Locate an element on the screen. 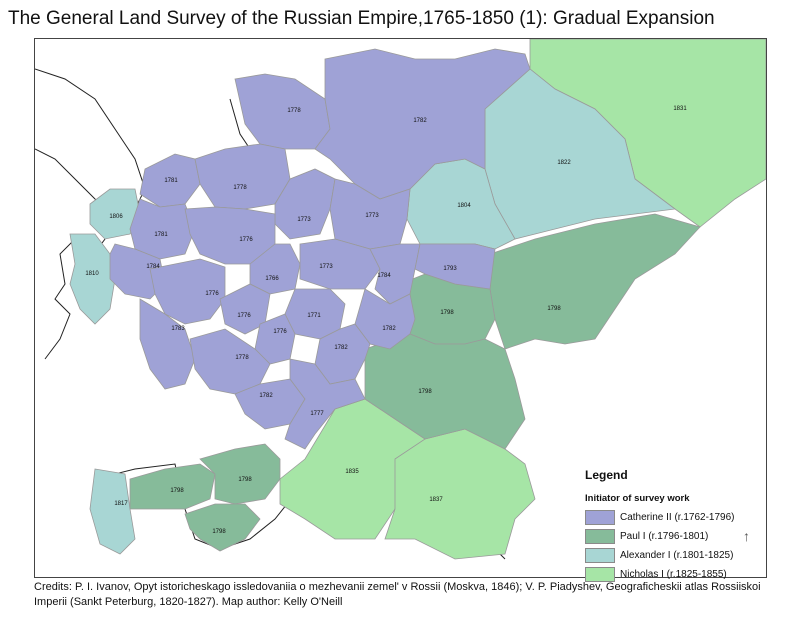 The image size is (800, 618). label-1778-c: 1778 is located at coordinates (242, 358).